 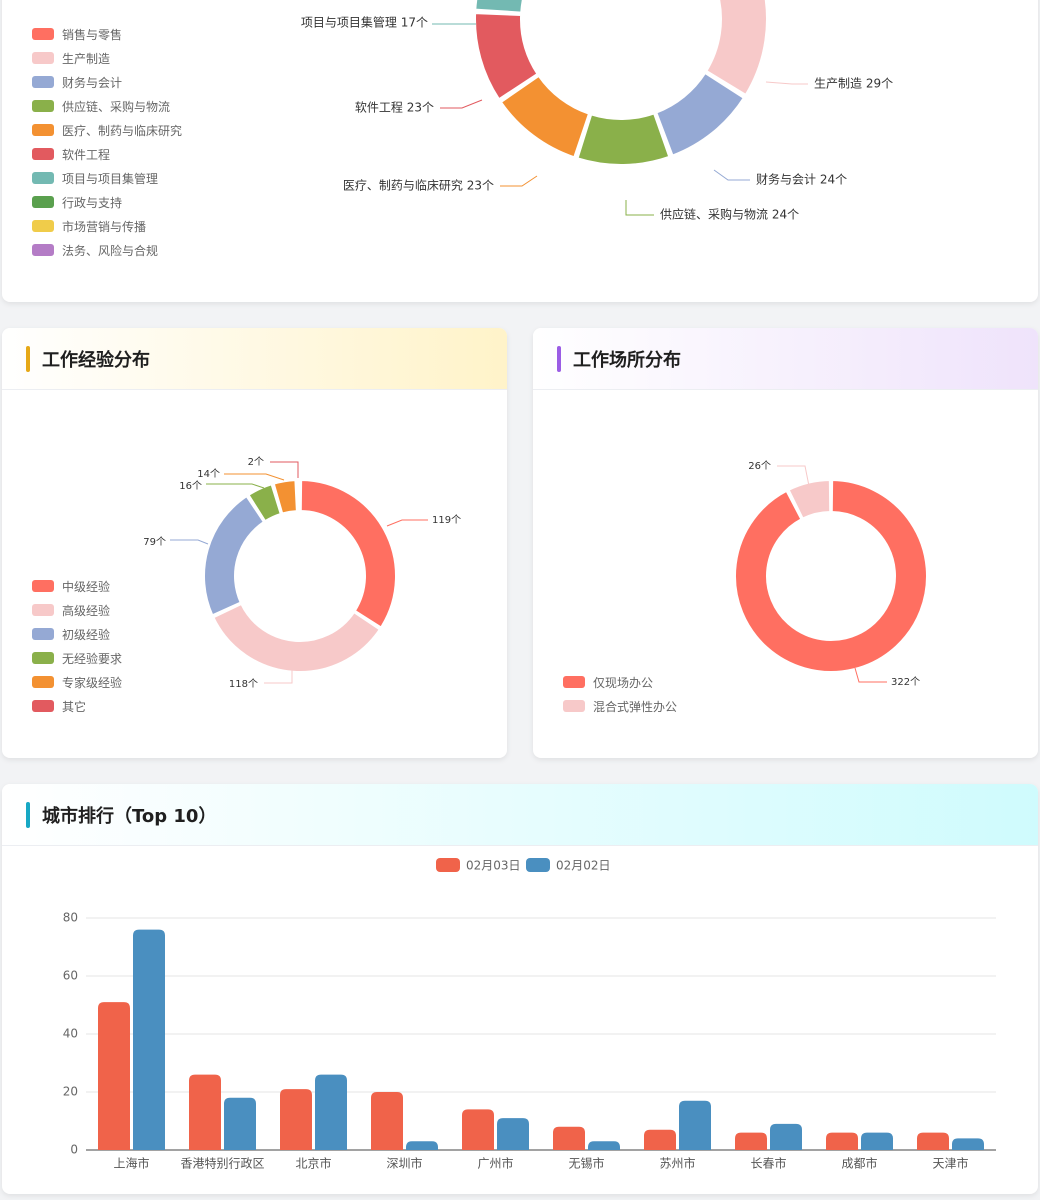 What do you see at coordinates (70, 1092) in the screenshot?
I see `y-tick-label: 20` at bounding box center [70, 1092].